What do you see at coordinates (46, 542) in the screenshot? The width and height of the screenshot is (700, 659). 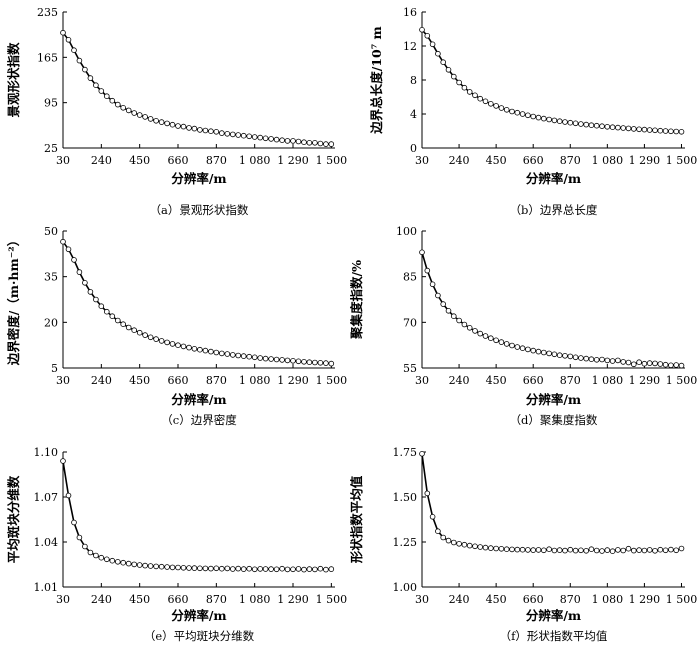 I see `y-tick-label: 1.04` at bounding box center [46, 542].